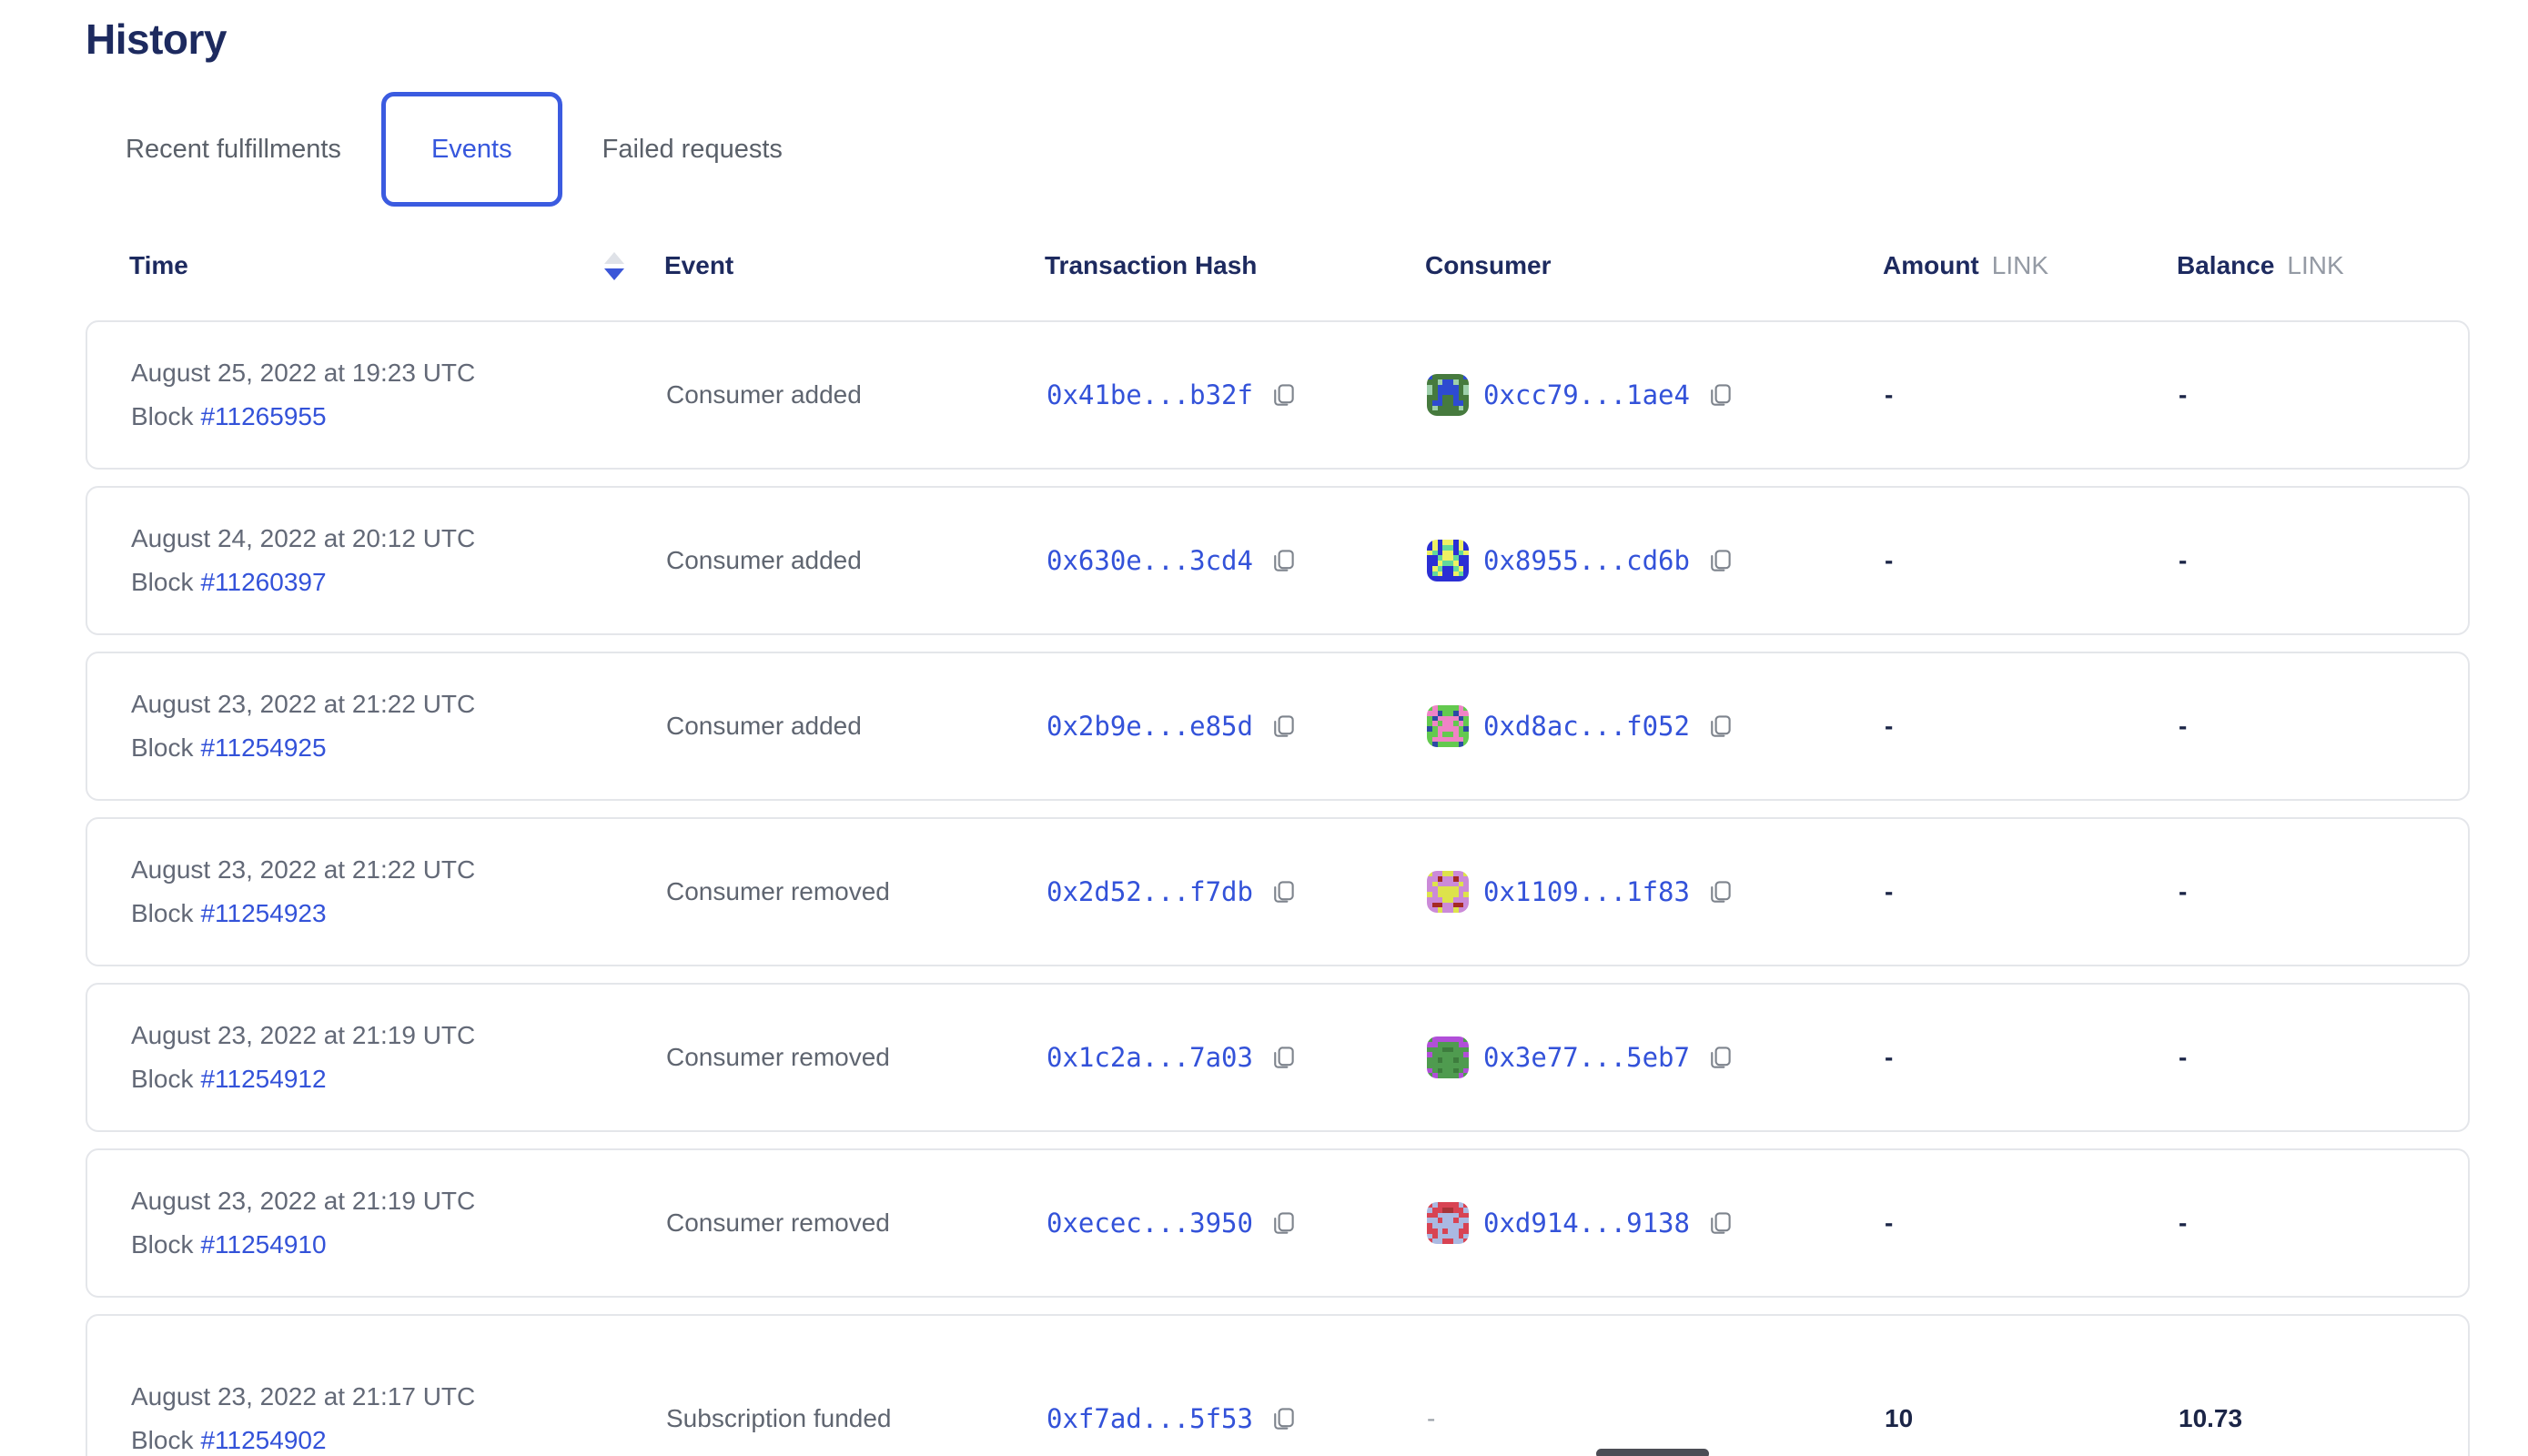 This screenshot has width=2528, height=1456. I want to click on consumer-cell: 0x8955...cd6b, so click(1656, 561).